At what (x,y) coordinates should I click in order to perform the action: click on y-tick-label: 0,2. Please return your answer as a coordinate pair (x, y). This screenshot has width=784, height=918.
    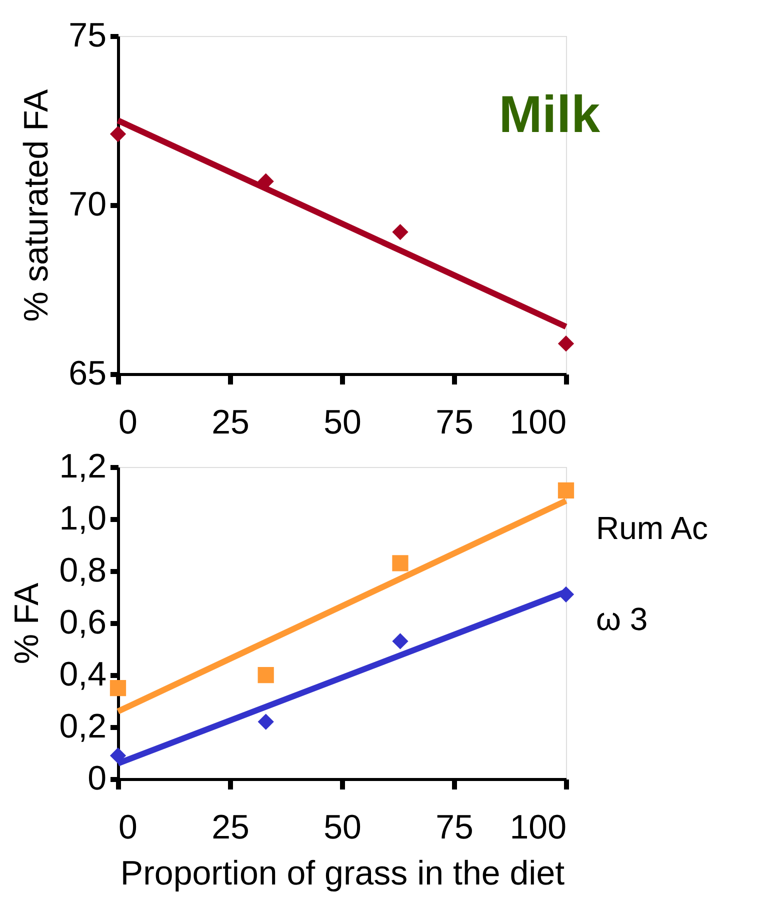
    Looking at the image, I should click on (82, 727).